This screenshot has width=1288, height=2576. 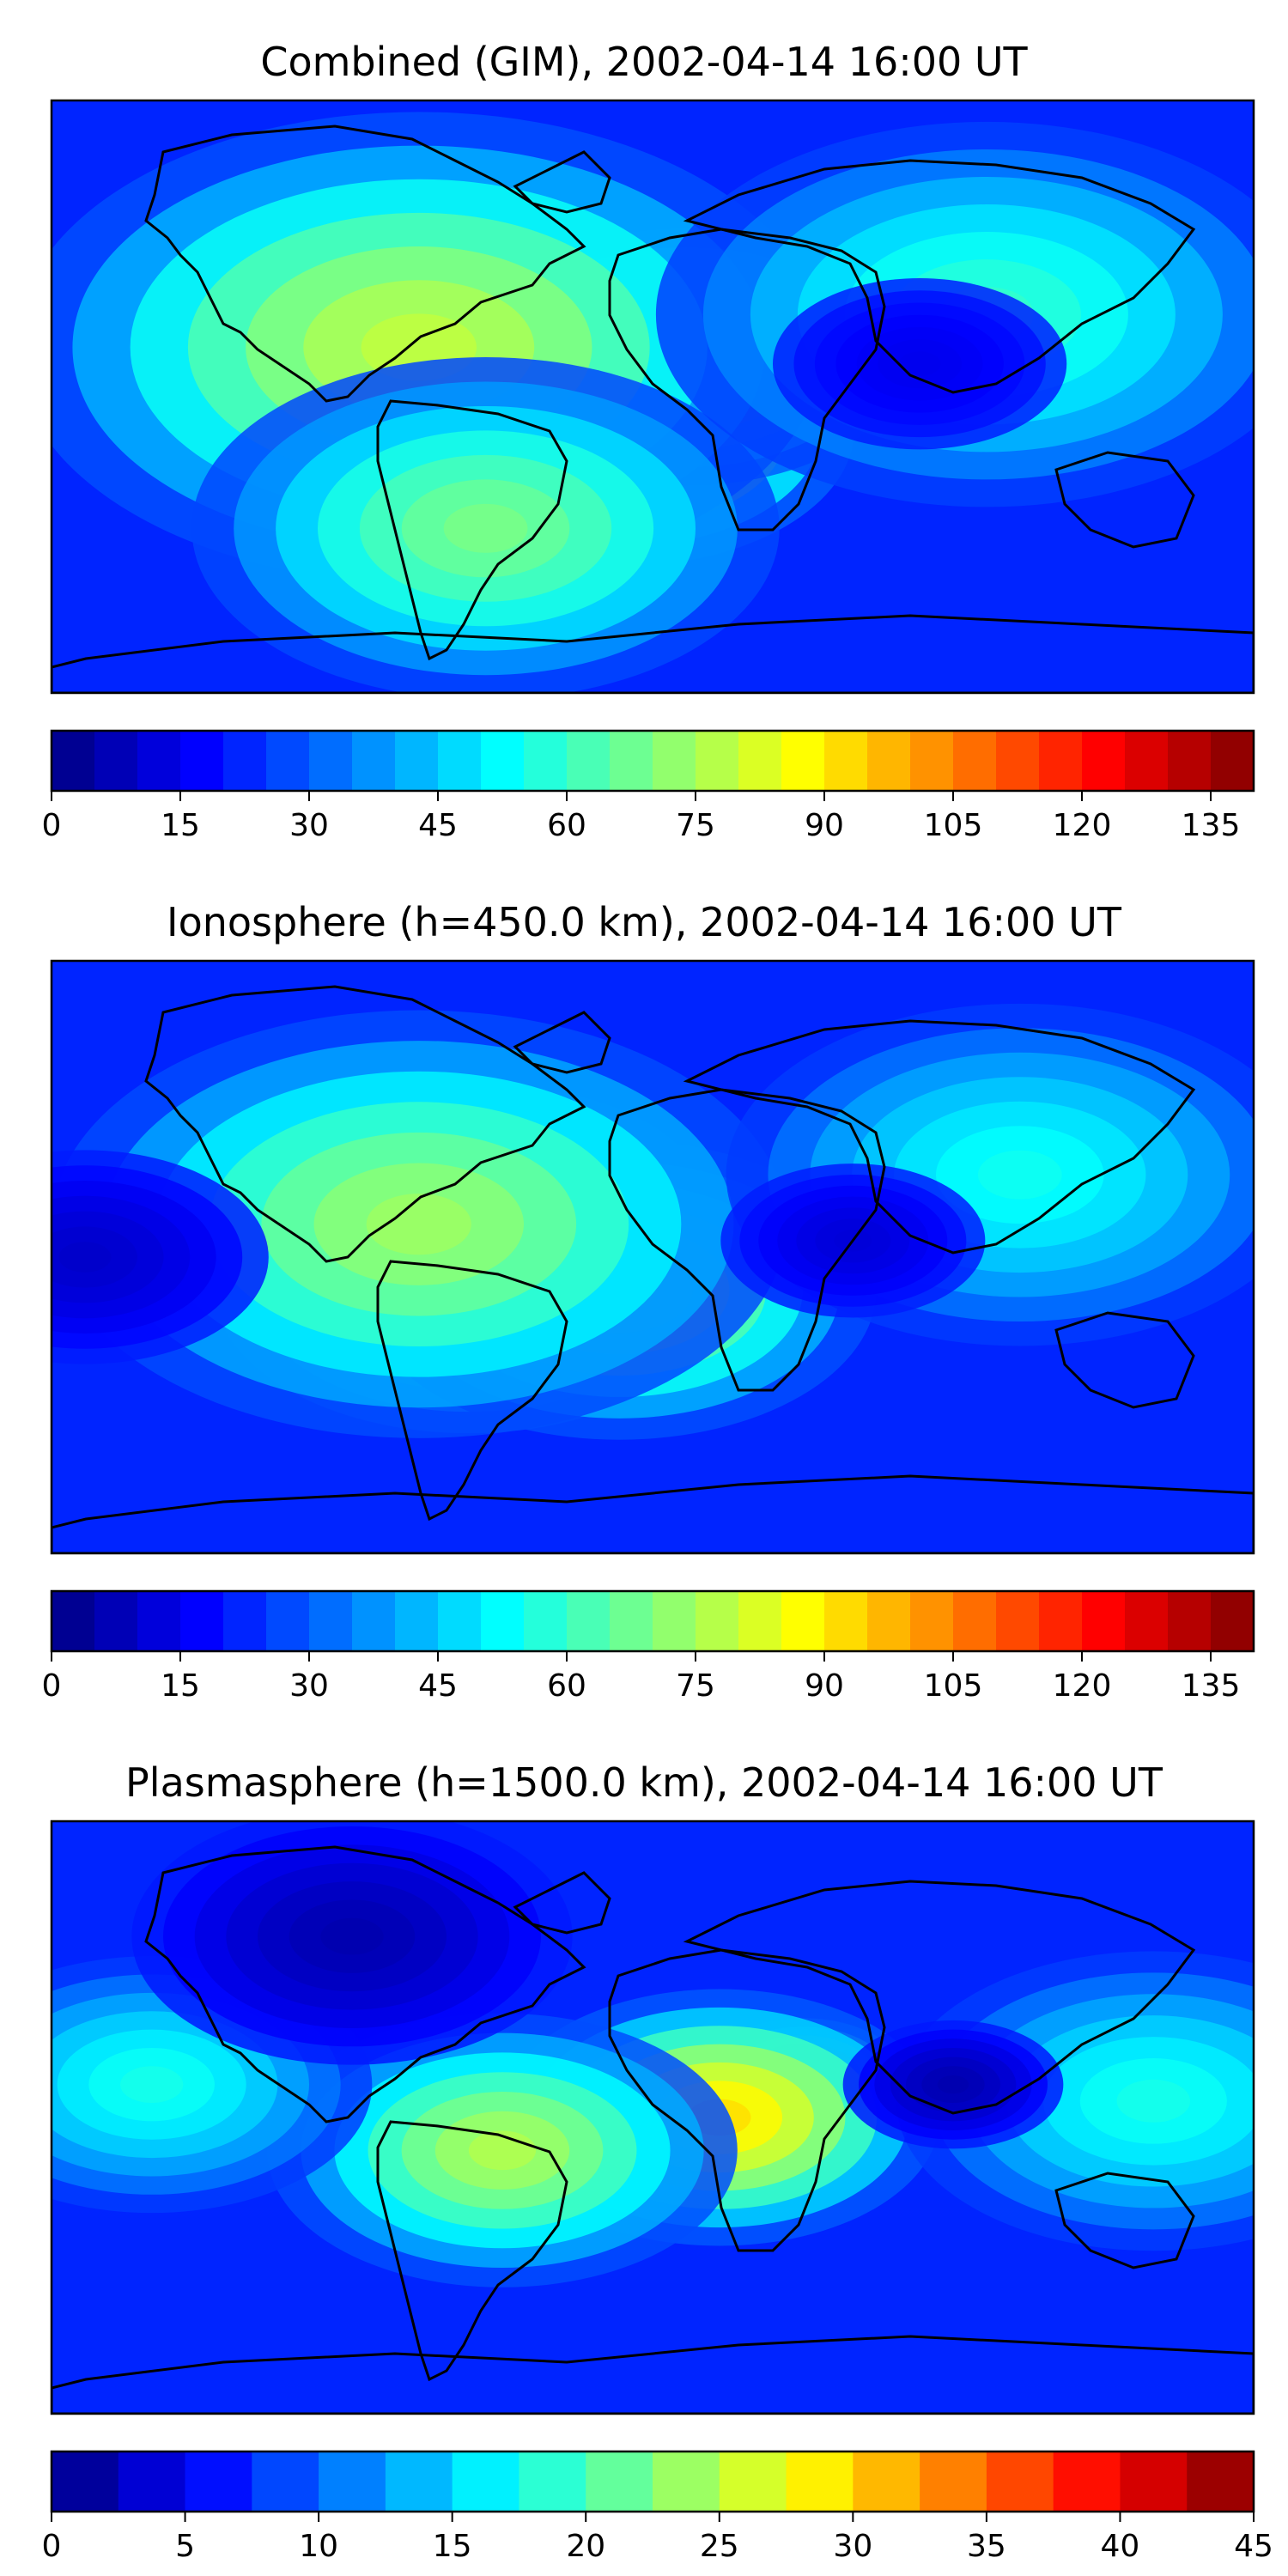 I want to click on colorbar-tick-label: 30, so click(x=852, y=2546).